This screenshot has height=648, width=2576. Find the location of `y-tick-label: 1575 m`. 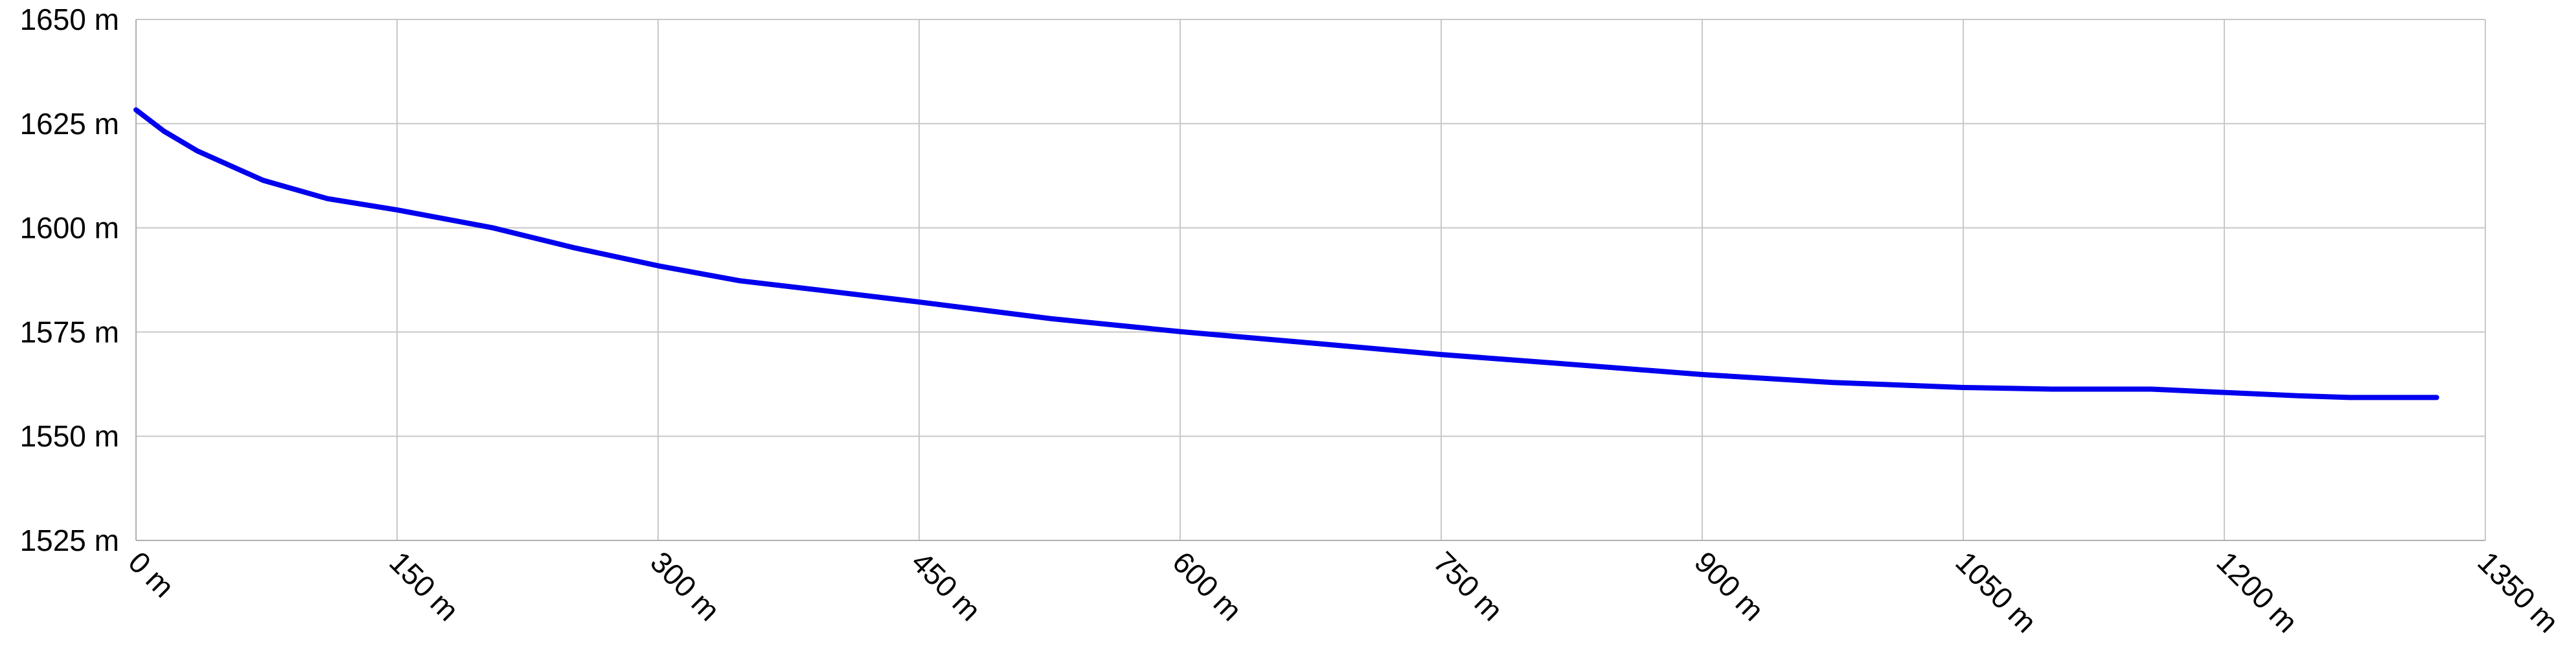

y-tick-label: 1575 m is located at coordinates (69, 332).